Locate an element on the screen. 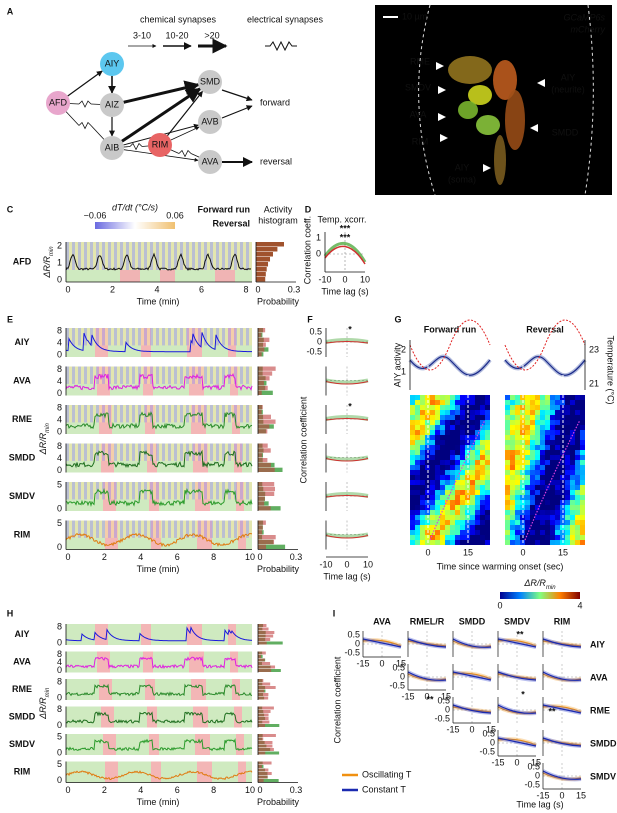 The height and width of the screenshot is (813, 617). channel-label: mCherry is located at coordinates (587, 29).